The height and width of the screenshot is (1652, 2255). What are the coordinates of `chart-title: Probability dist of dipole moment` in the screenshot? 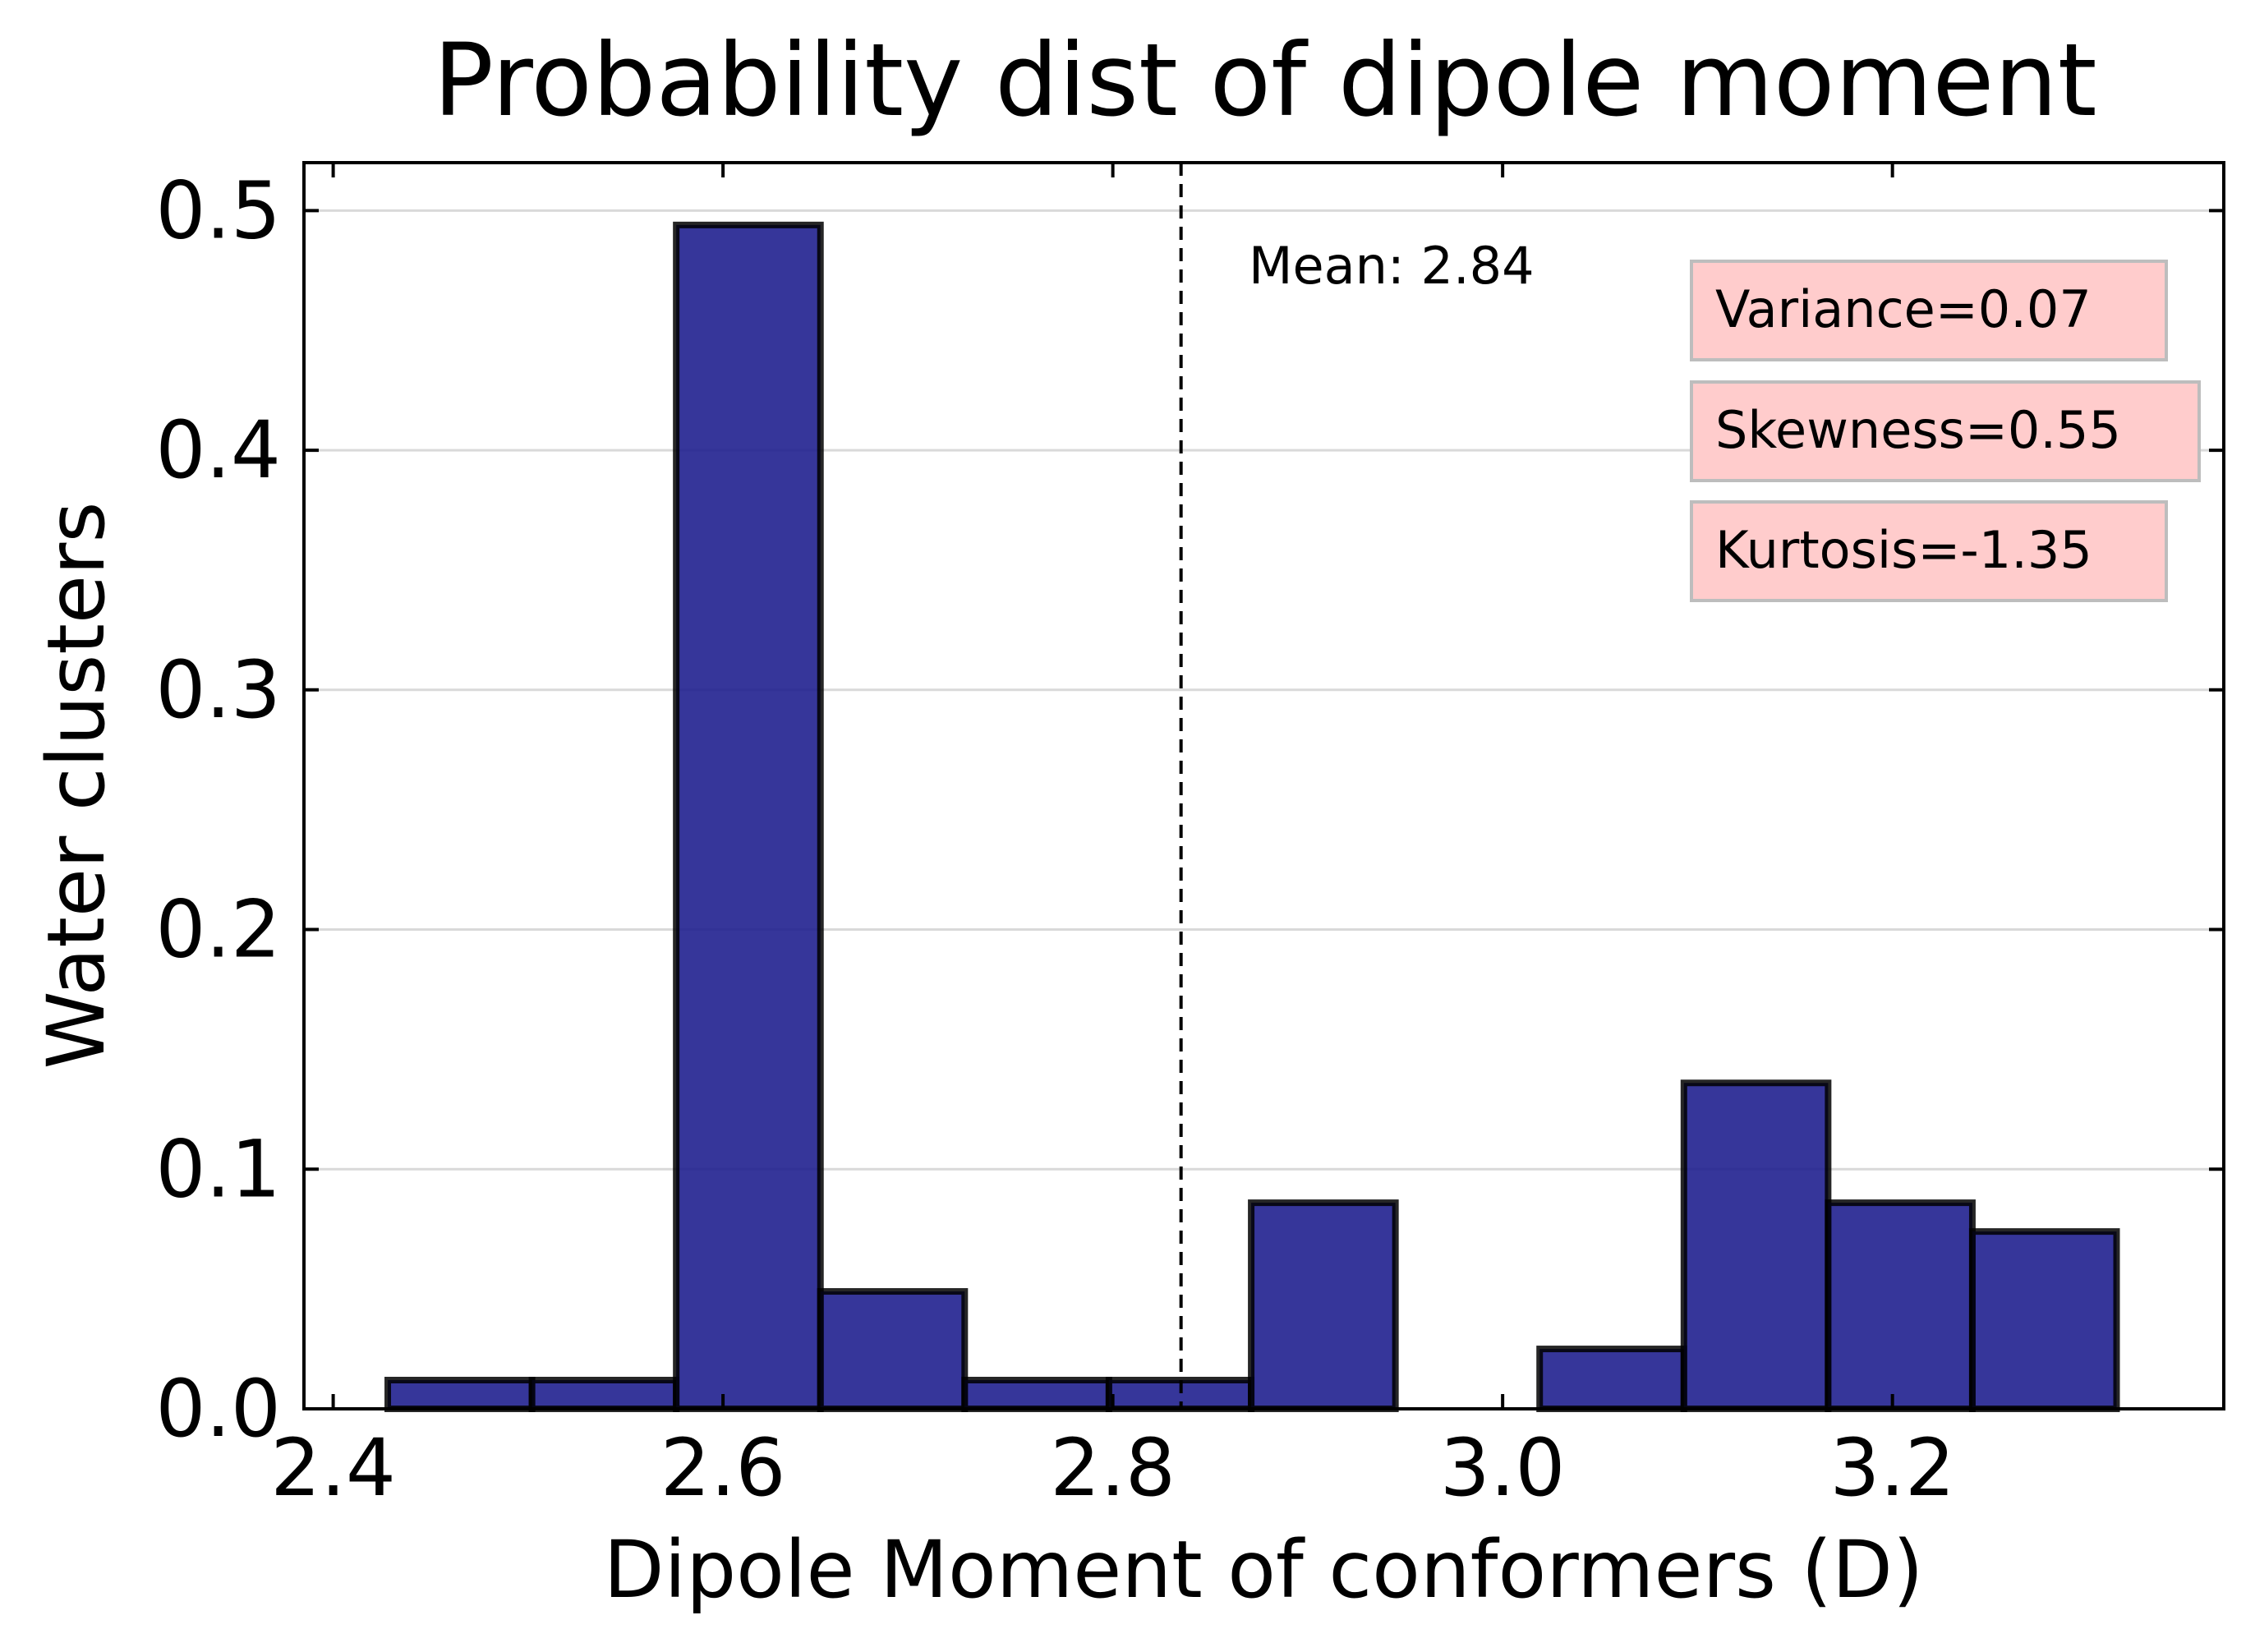 It's located at (1264, 80).